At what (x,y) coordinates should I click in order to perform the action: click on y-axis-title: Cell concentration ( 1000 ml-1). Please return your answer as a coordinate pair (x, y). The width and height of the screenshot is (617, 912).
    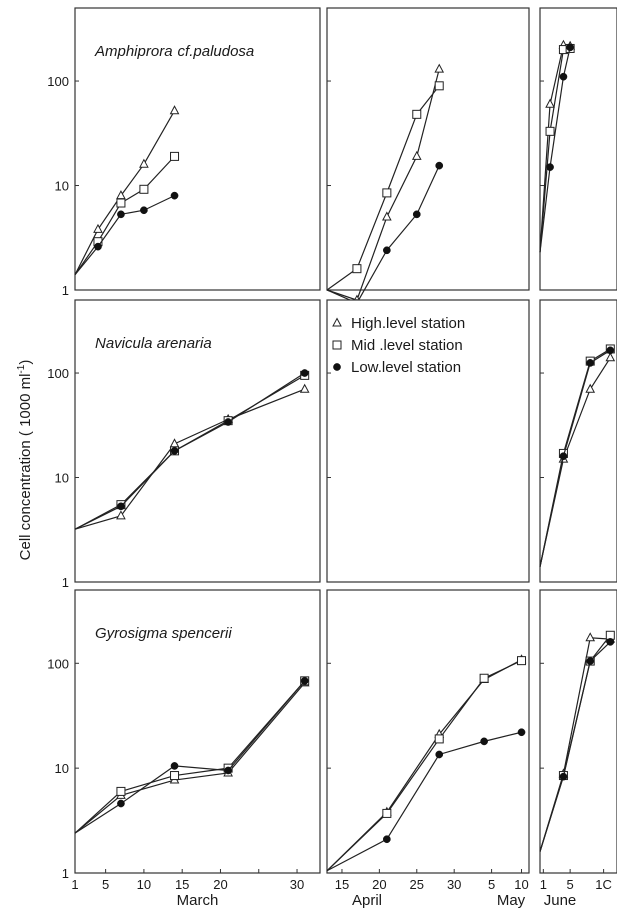
    Looking at the image, I should click on (25, 460).